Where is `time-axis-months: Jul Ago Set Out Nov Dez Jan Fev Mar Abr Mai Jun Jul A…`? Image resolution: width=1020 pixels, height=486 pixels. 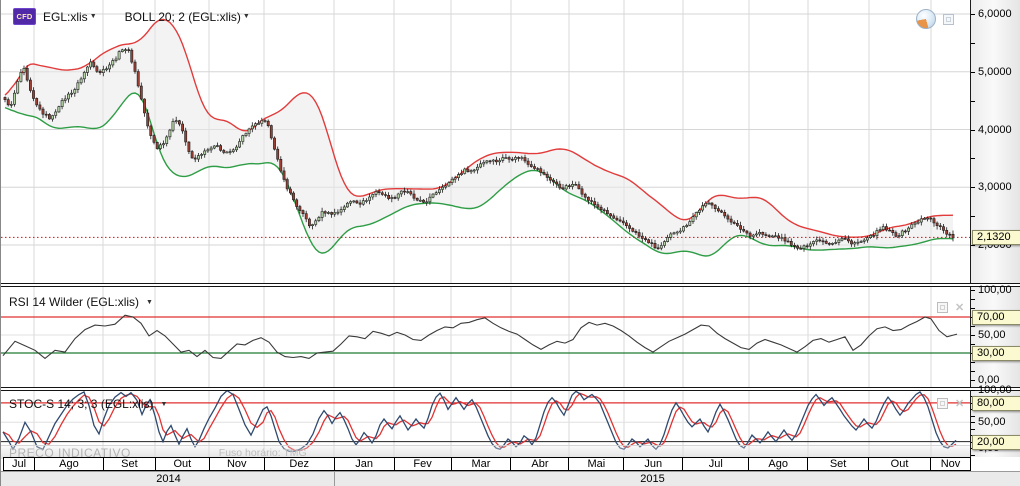 time-axis-months: Jul Ago Set Out Nov Dez Jan Fev Mar Abr Mai Jun Jul A… is located at coordinates (487, 464).